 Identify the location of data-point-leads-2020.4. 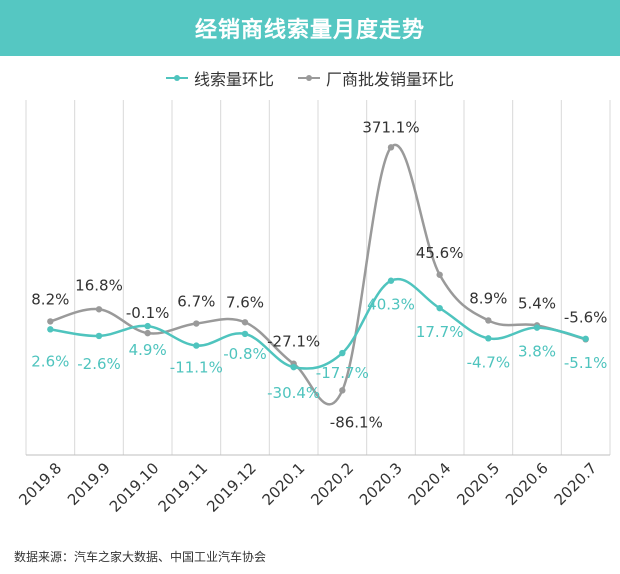
(439, 308).